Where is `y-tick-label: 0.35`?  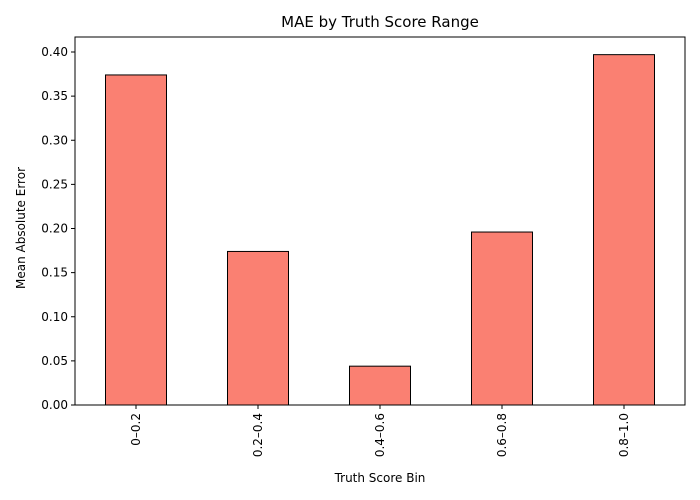
y-tick-label: 0.35 is located at coordinates (54, 96).